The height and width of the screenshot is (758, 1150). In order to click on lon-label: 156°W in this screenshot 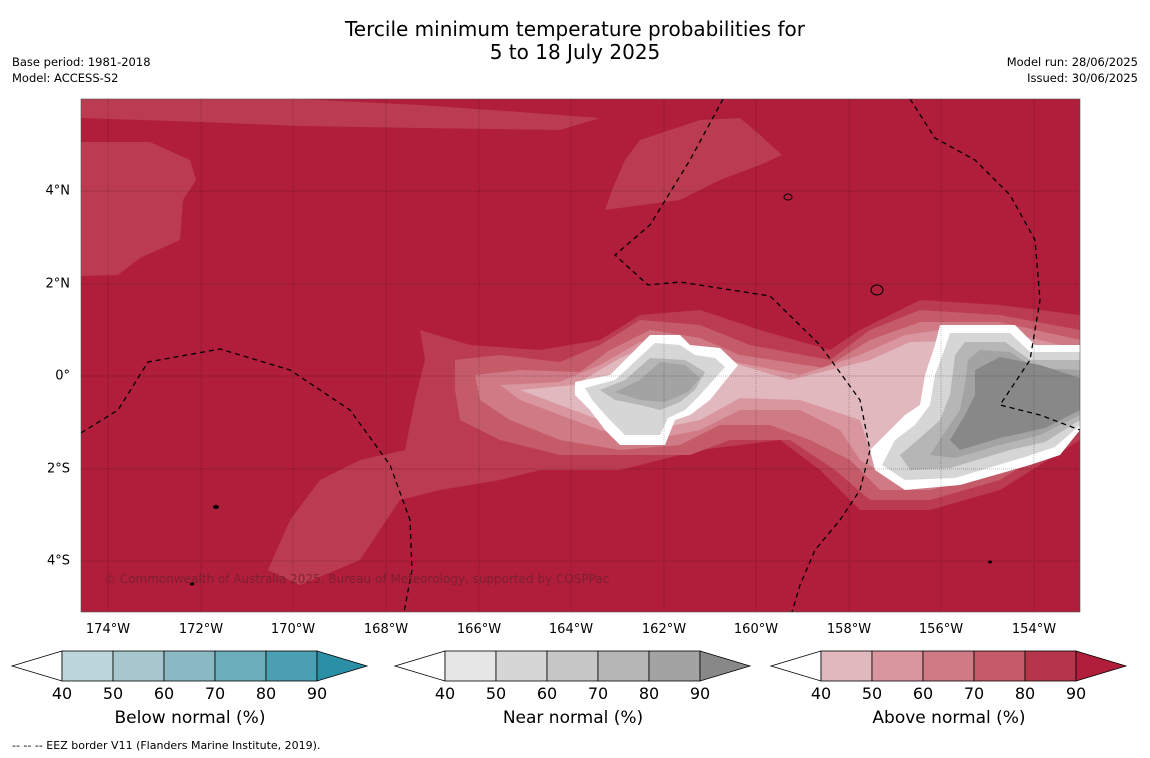, I will do `click(941, 629)`.